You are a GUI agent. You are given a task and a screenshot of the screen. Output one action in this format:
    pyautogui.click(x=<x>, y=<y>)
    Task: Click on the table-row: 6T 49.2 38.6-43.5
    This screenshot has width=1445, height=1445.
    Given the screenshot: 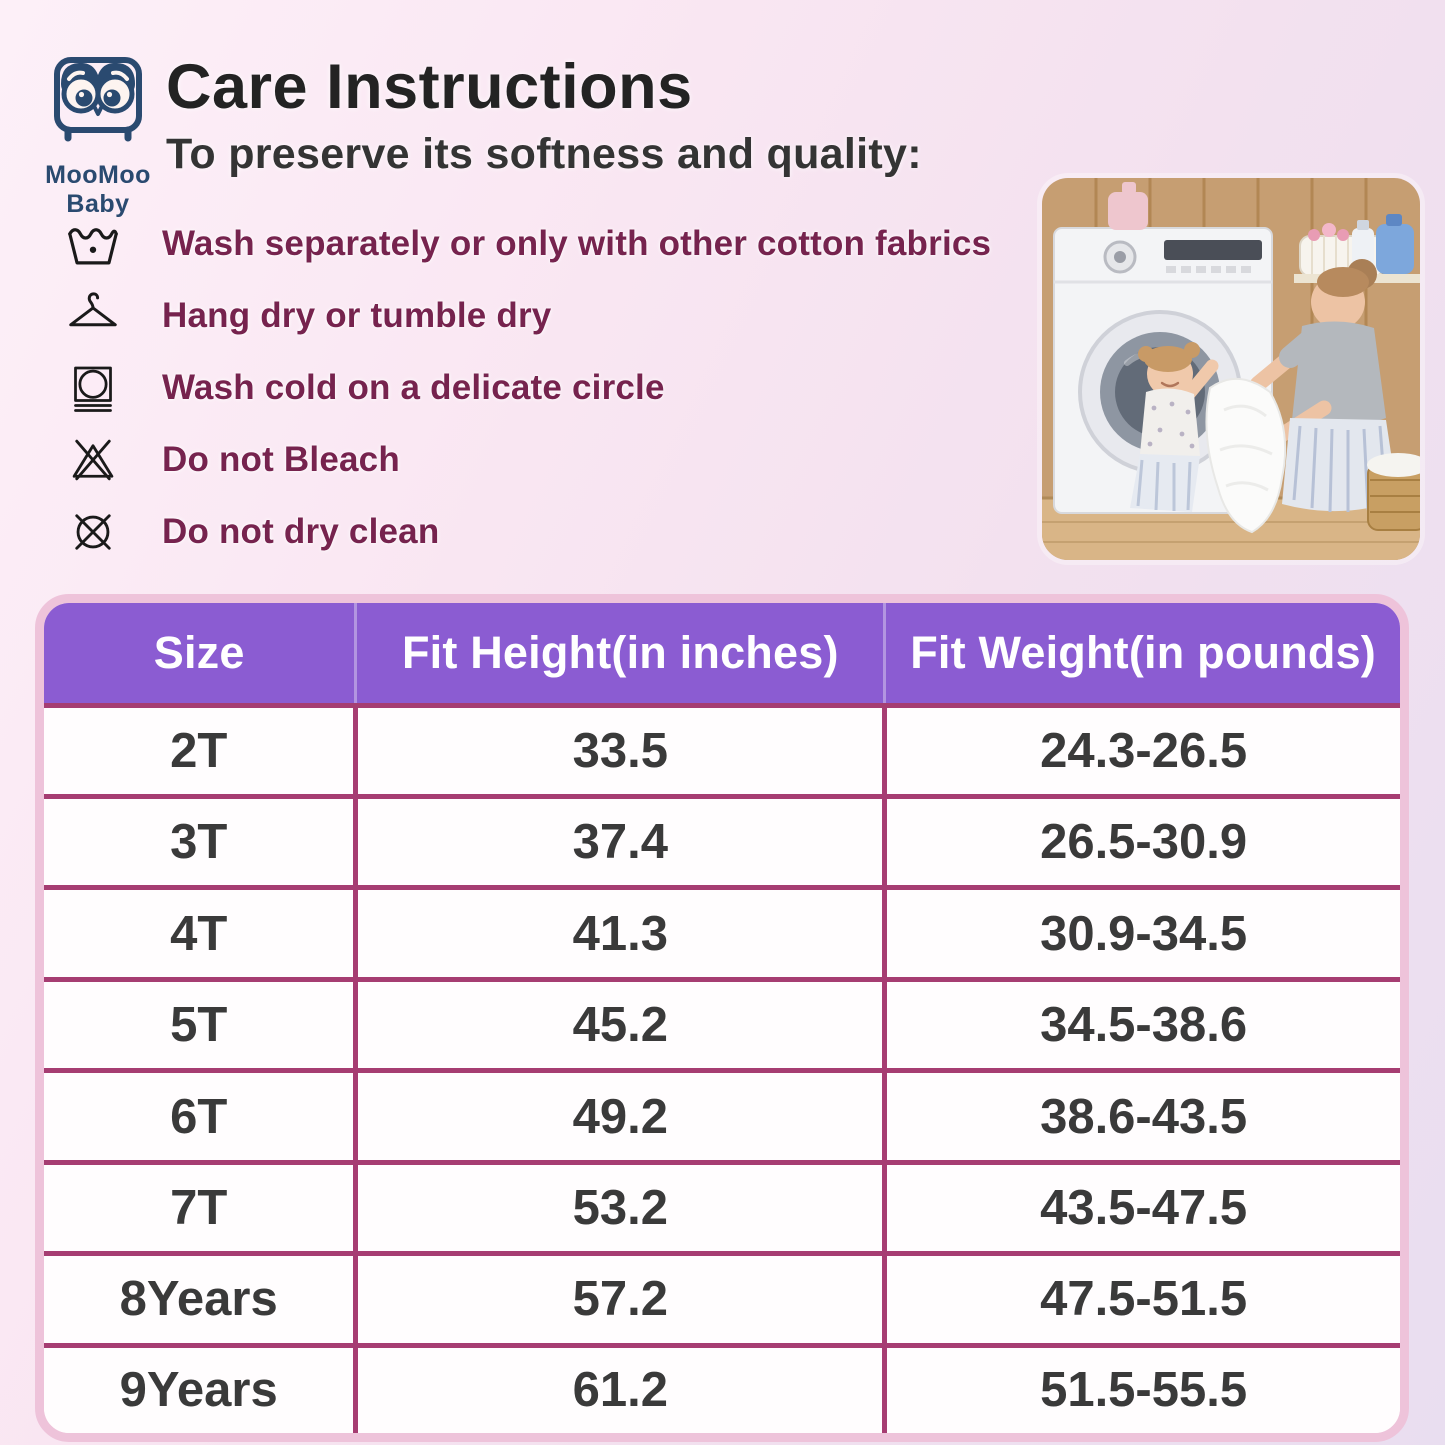 What is the action you would take?
    pyautogui.click(x=722, y=1115)
    